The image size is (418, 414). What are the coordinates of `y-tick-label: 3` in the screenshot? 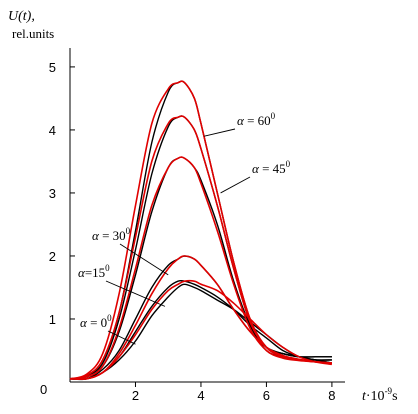 It's located at (52, 193).